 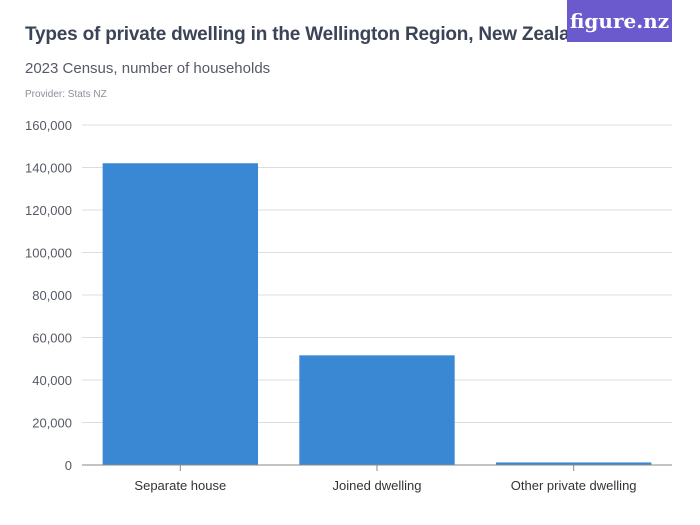 I want to click on bar-other-private-dwelling, so click(x=573, y=463).